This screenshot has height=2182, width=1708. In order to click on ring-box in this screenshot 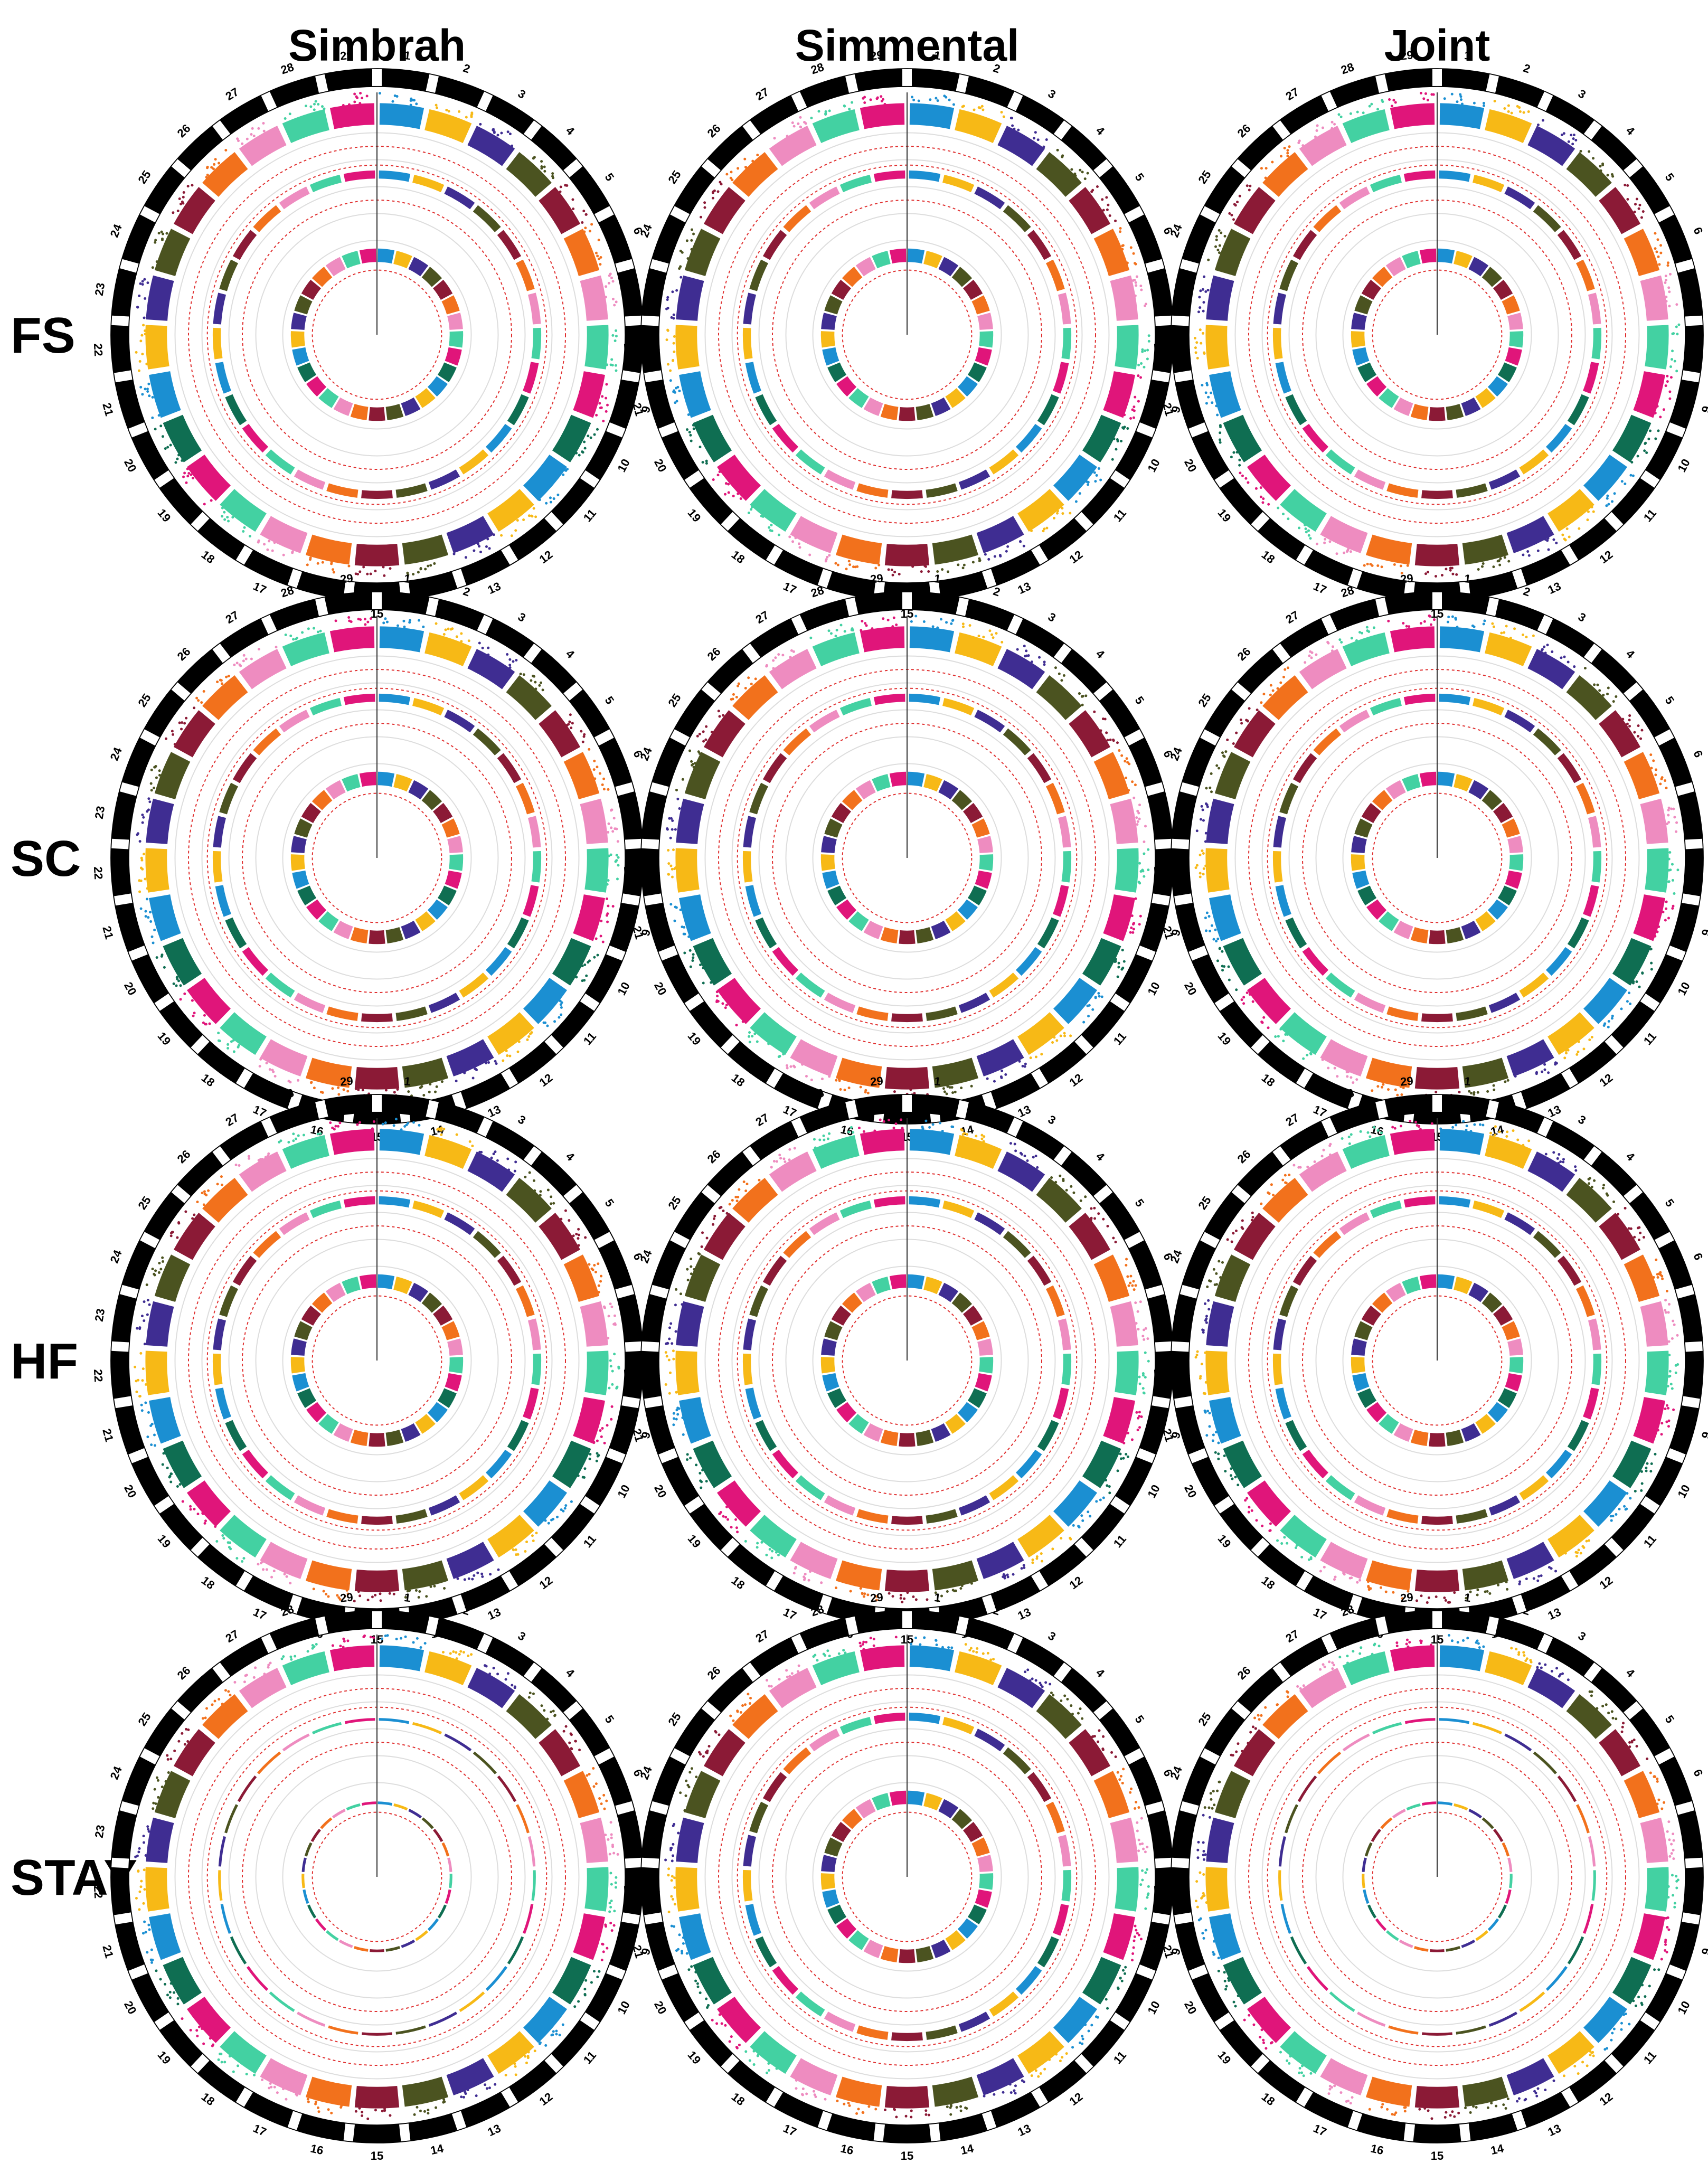, I will do `click(1694, 1346)`.